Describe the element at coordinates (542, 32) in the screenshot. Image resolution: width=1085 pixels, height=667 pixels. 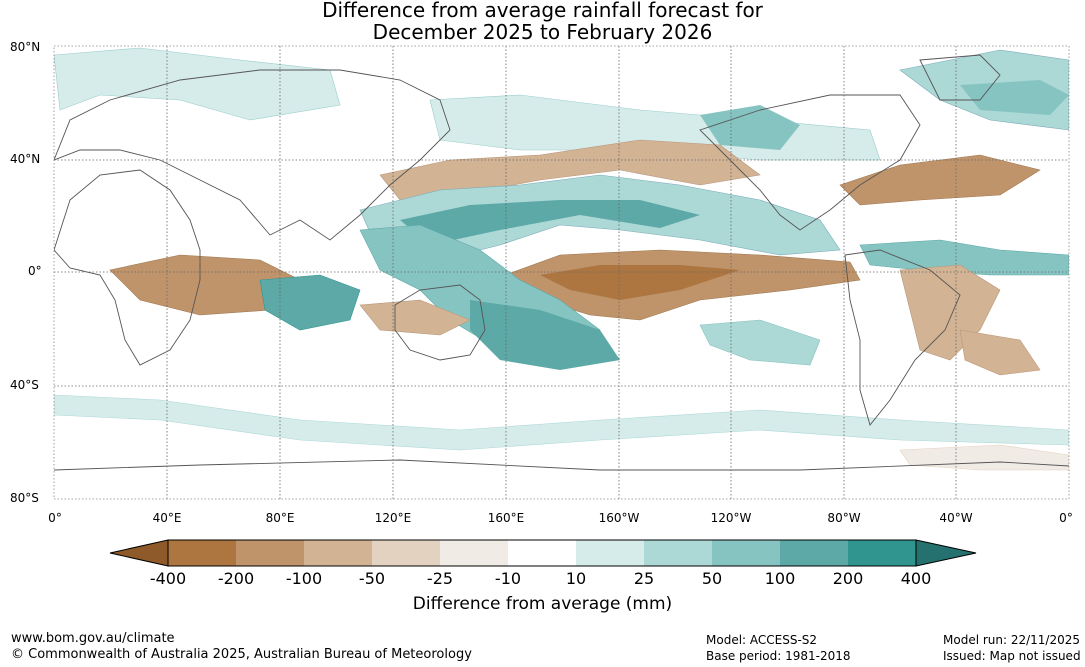
I see `map-title-line-2: December 2025 to February 2026` at that location.